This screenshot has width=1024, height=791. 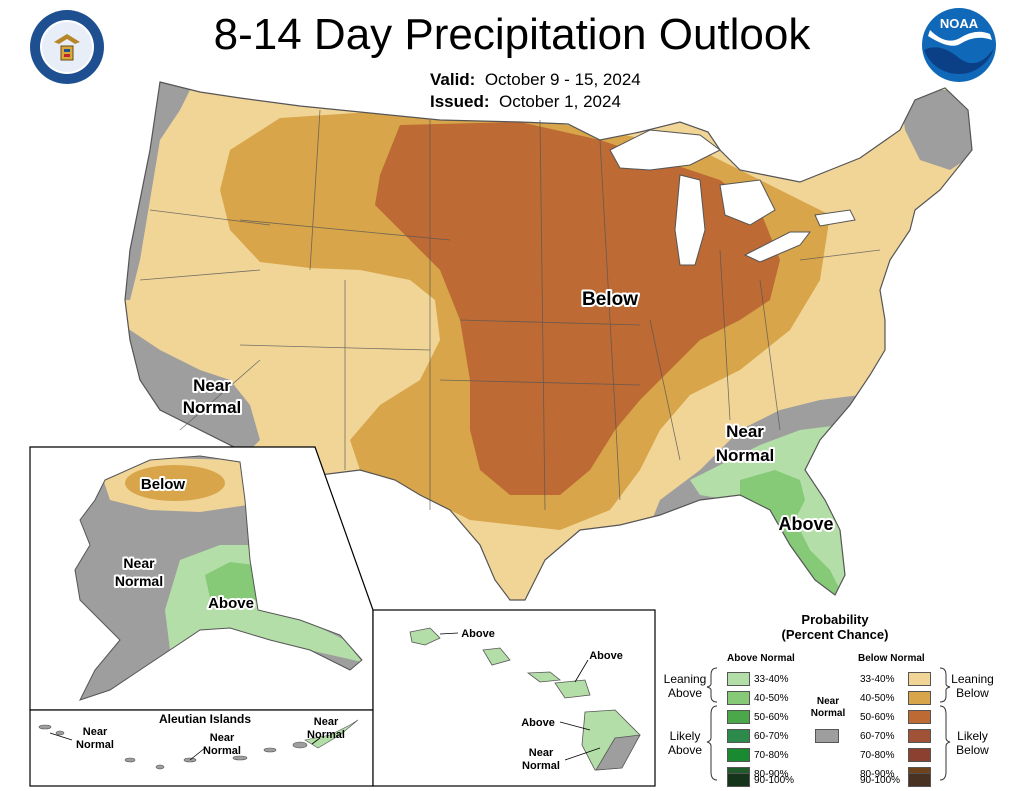 What do you see at coordinates (884, 698) in the screenshot?
I see `legend-below-range-2: 40-50%` at bounding box center [884, 698].